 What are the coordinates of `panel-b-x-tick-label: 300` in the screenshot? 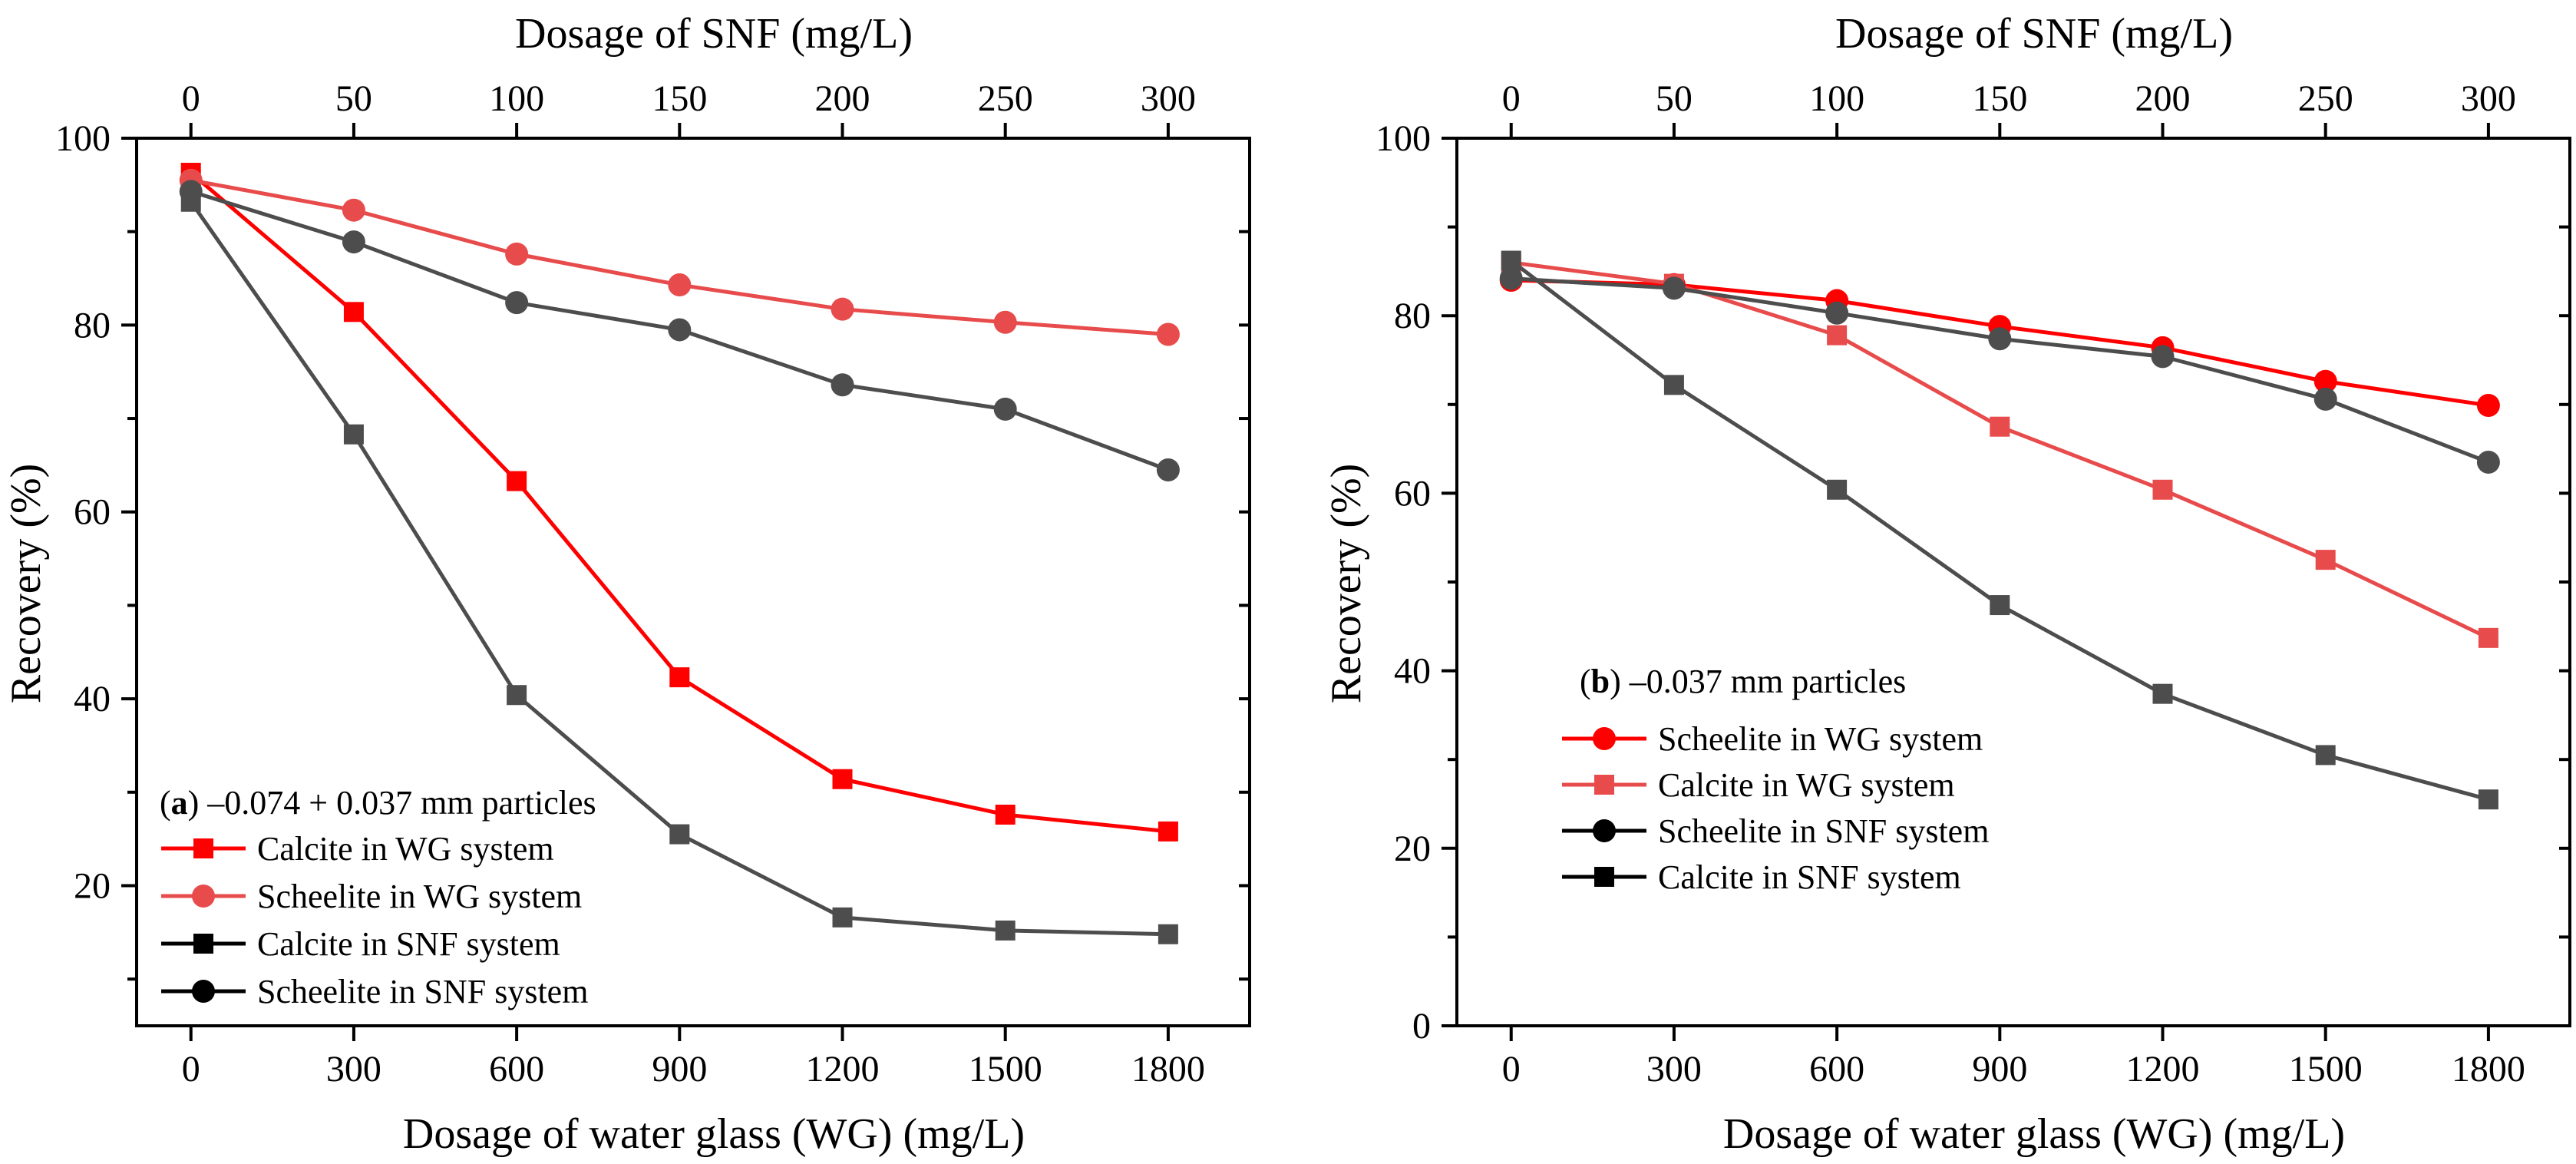 It's located at (1674, 1069).